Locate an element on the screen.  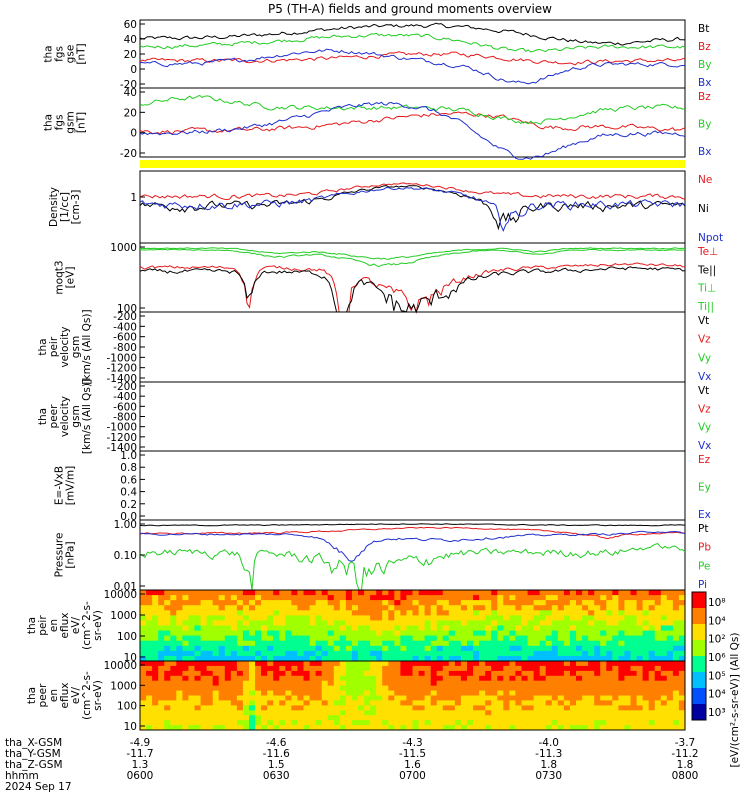
y-axis-label: peir is located at coordinates (43, 625).